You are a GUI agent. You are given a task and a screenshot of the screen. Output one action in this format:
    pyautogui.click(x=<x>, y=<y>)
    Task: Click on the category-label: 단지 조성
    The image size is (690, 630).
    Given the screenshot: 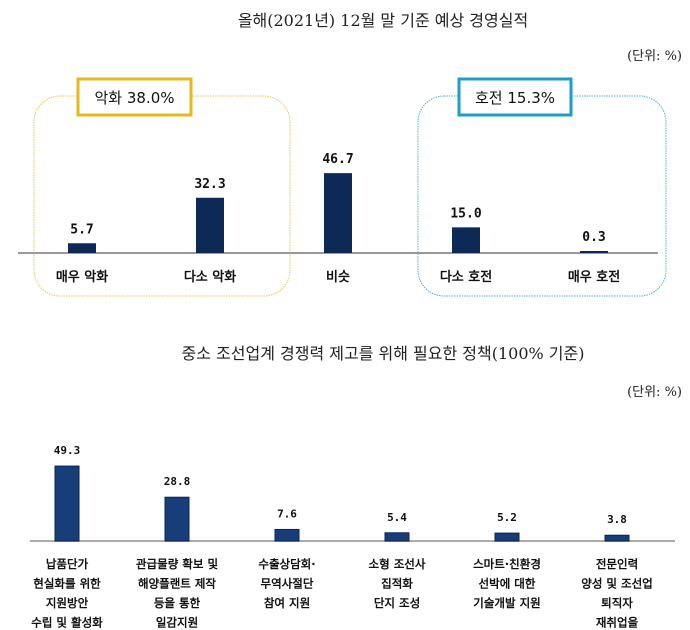 What is the action you would take?
    pyautogui.click(x=397, y=603)
    